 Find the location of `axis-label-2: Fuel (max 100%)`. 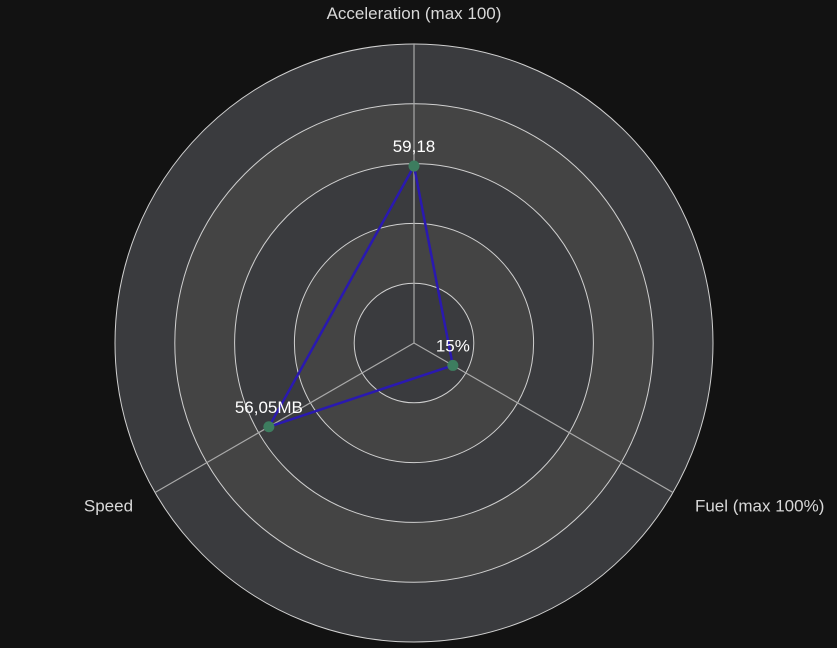

axis-label-2: Fuel (max 100%) is located at coordinates (759, 506).